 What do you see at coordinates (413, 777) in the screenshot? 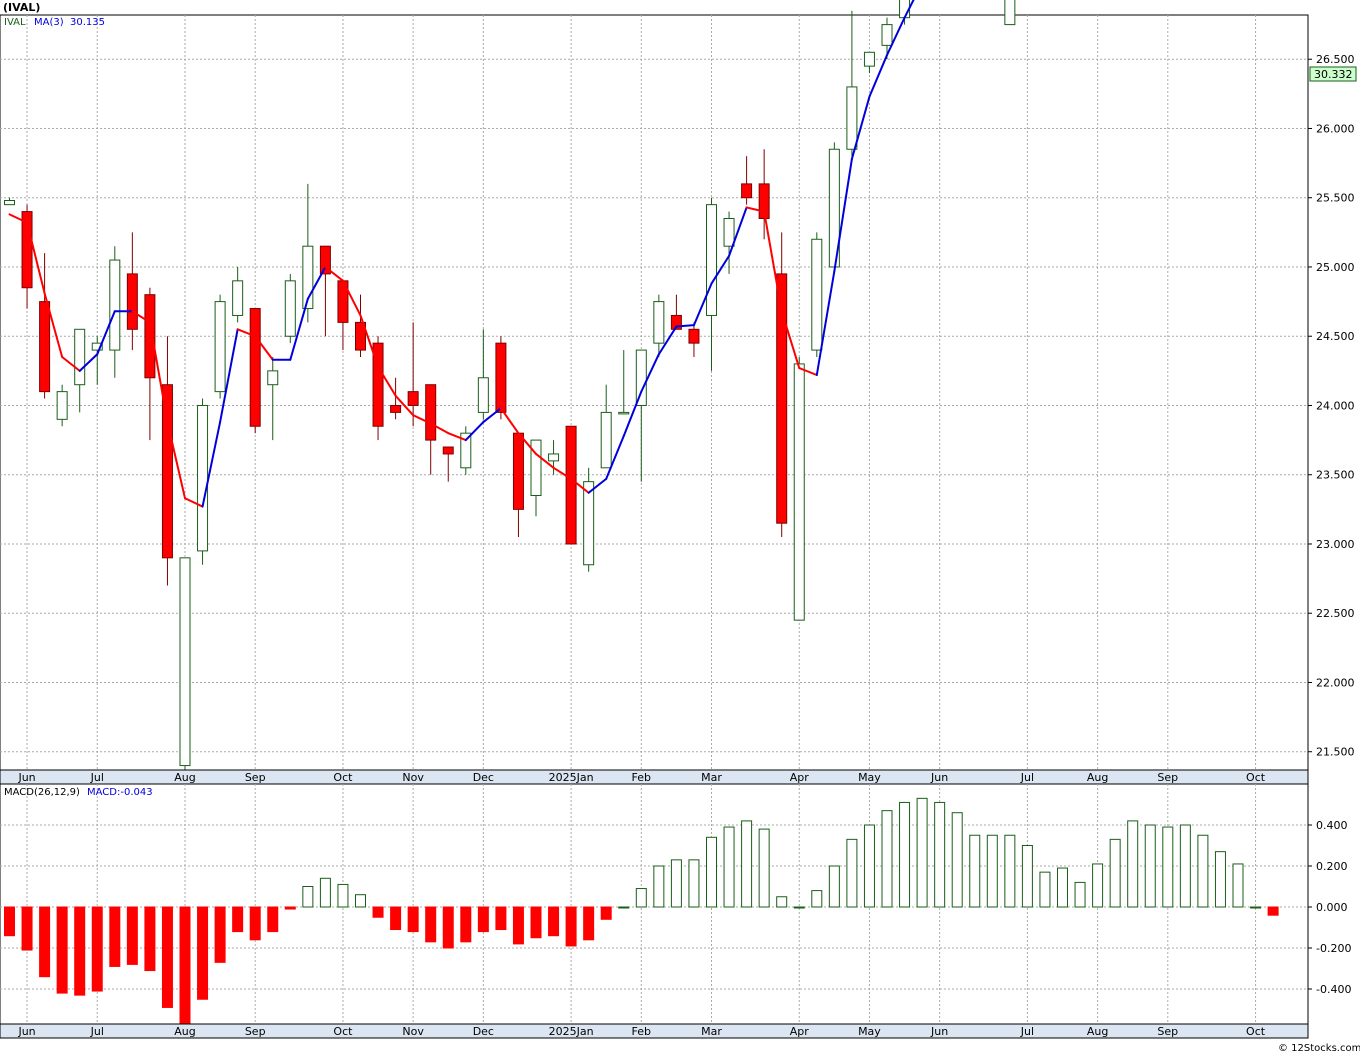
I see `date-label: Nov` at bounding box center [413, 777].